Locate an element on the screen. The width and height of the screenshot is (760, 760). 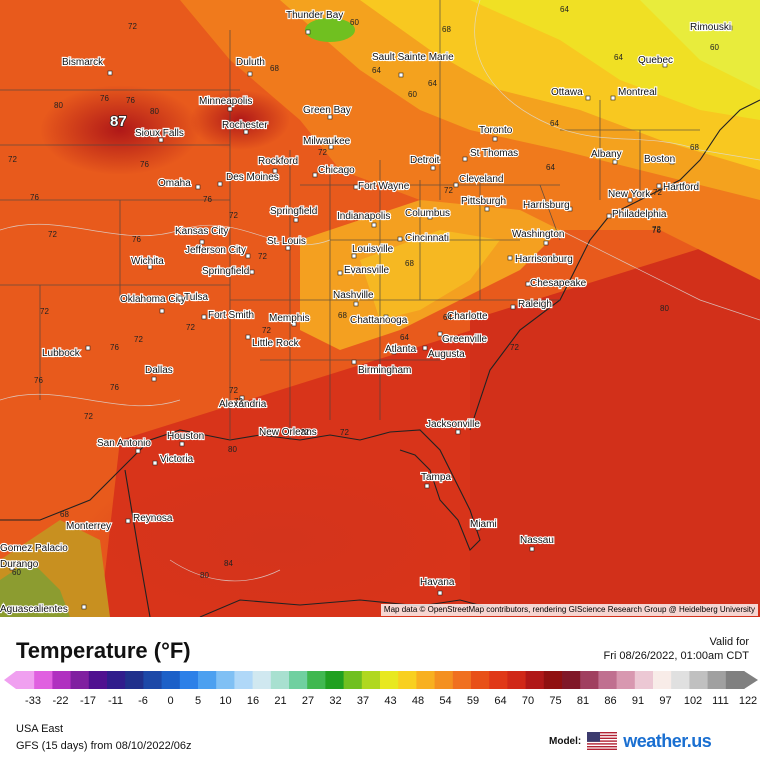
city-marker: Victoria is located at coordinates (173, 459).